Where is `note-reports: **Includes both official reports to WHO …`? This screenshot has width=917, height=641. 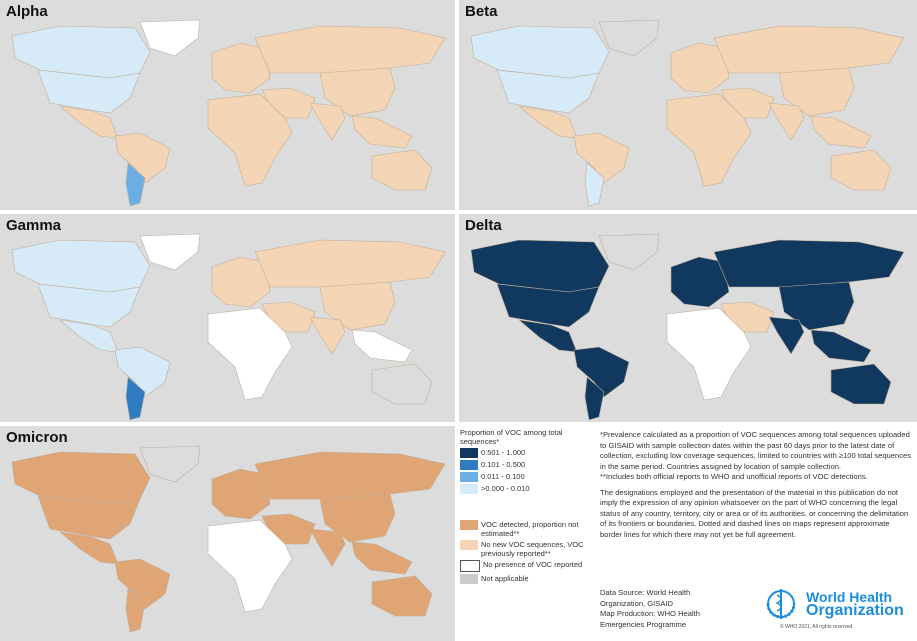 note-reports: **Includes both official reports to WHO … is located at coordinates (734, 476).